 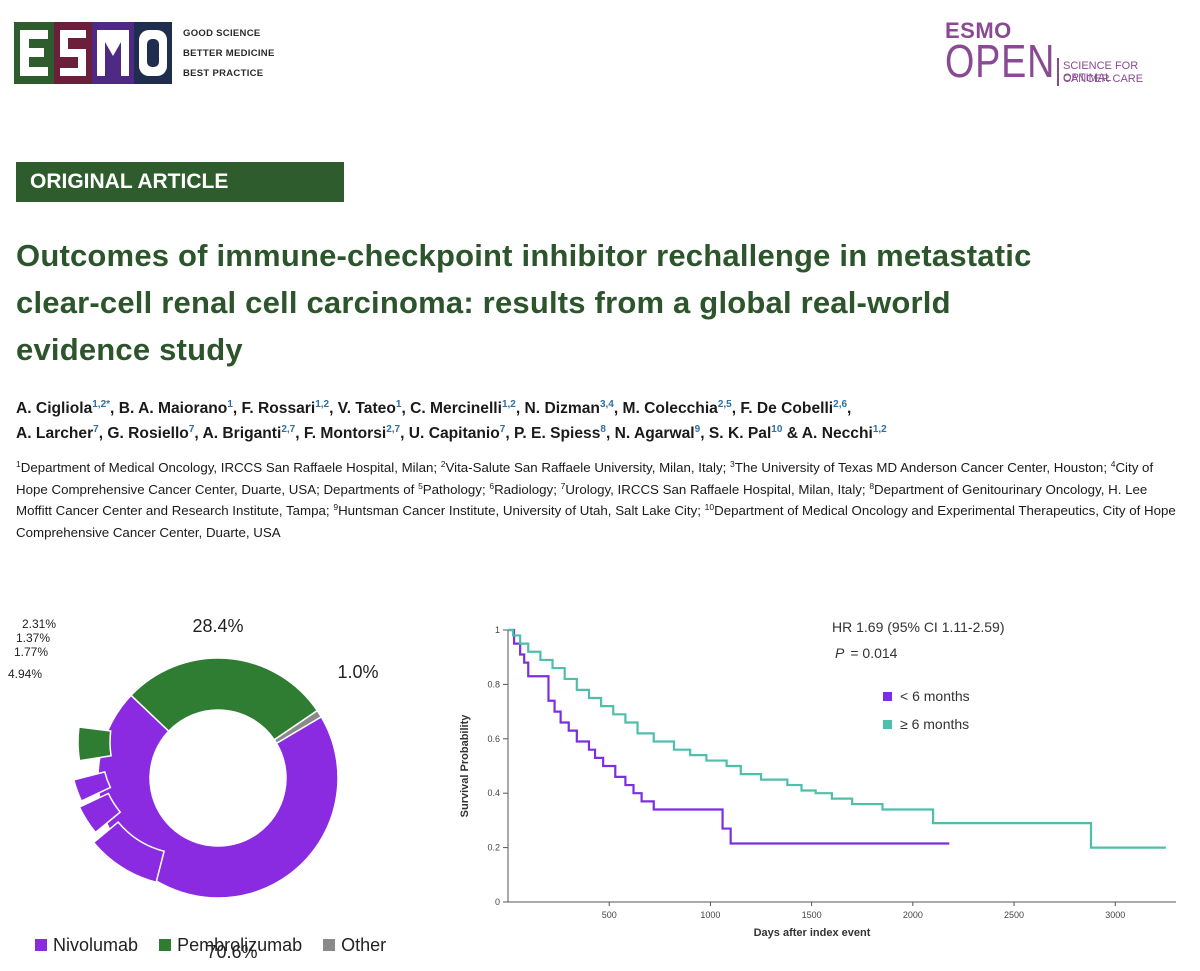 What do you see at coordinates (557, 433) in the screenshot?
I see `author-name: P. E. Spiess` at bounding box center [557, 433].